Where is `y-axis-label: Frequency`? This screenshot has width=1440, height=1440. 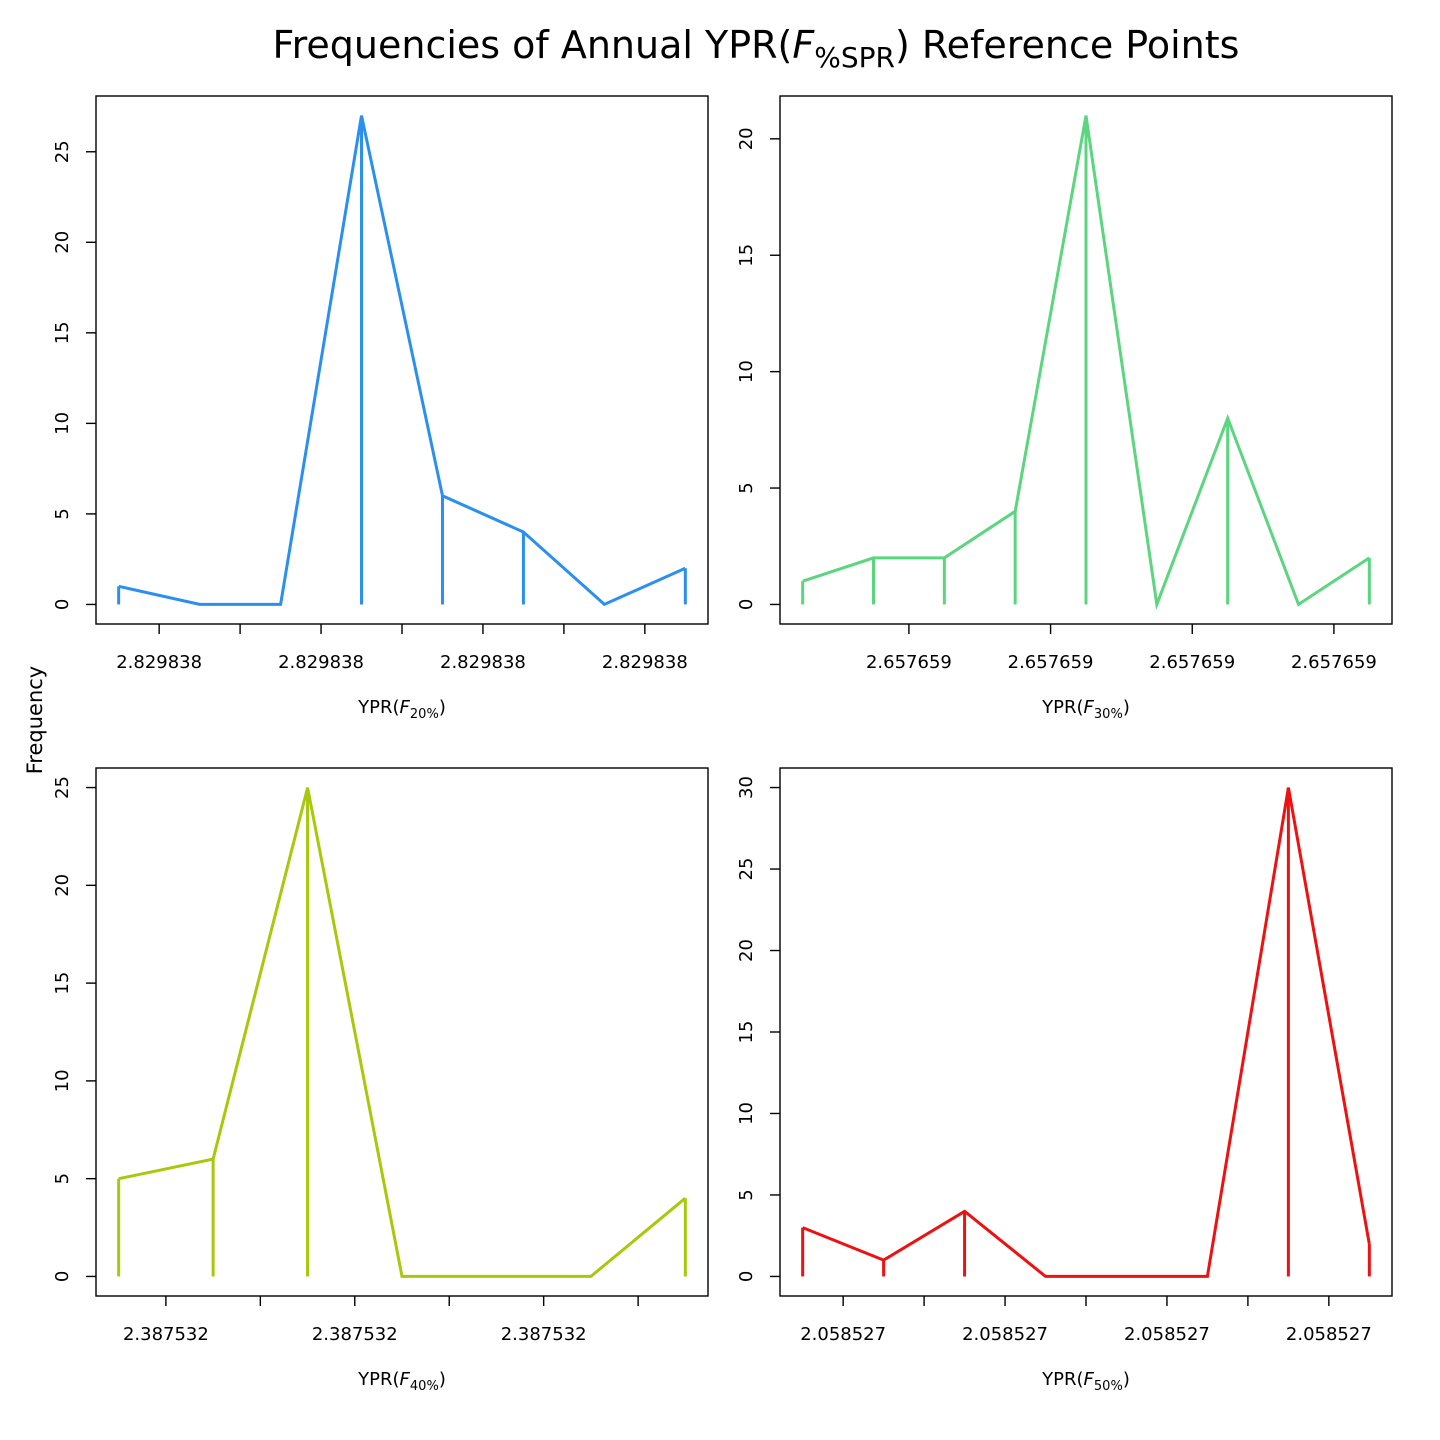 y-axis-label: Frequency is located at coordinates (35, 720).